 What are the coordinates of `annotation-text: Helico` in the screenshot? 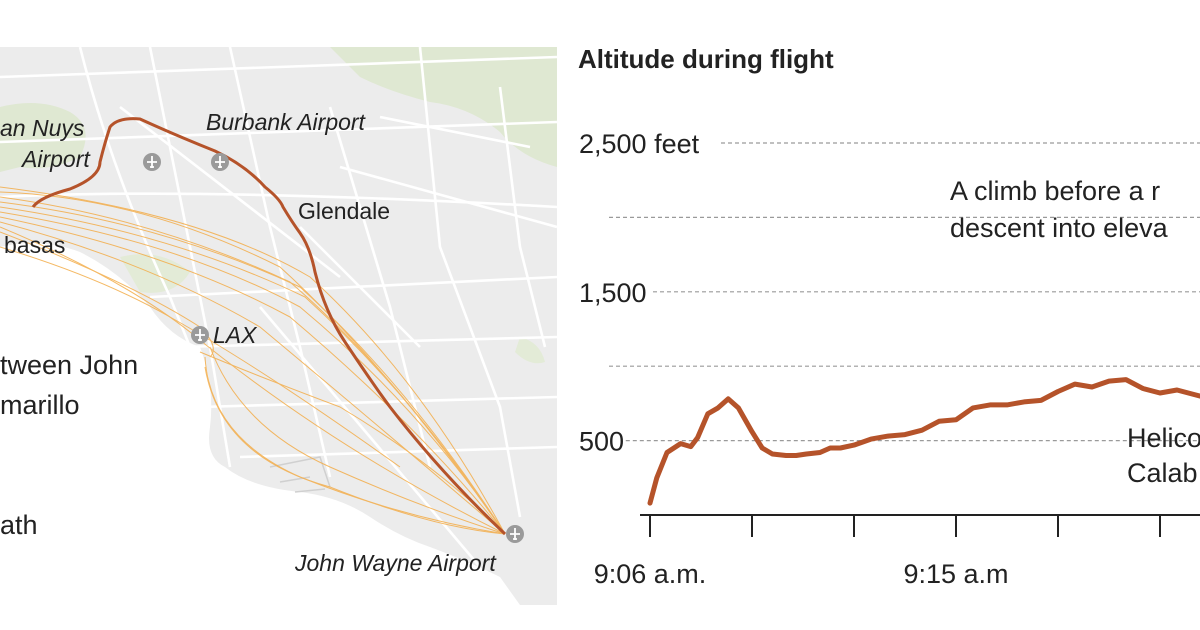 It's located at (1163, 438).